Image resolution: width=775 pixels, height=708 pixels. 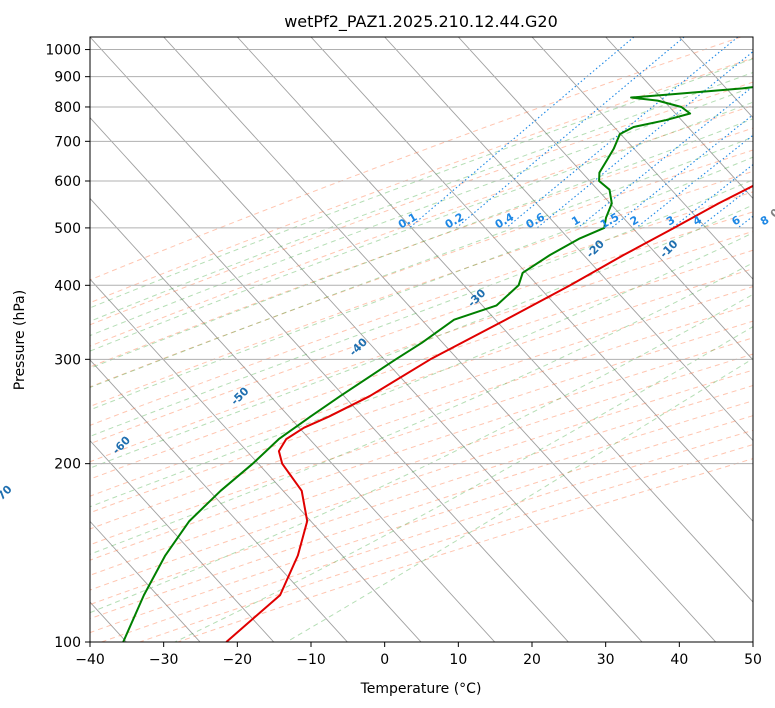 I want to click on mixing-ratio-label: 8, so click(x=764, y=220).